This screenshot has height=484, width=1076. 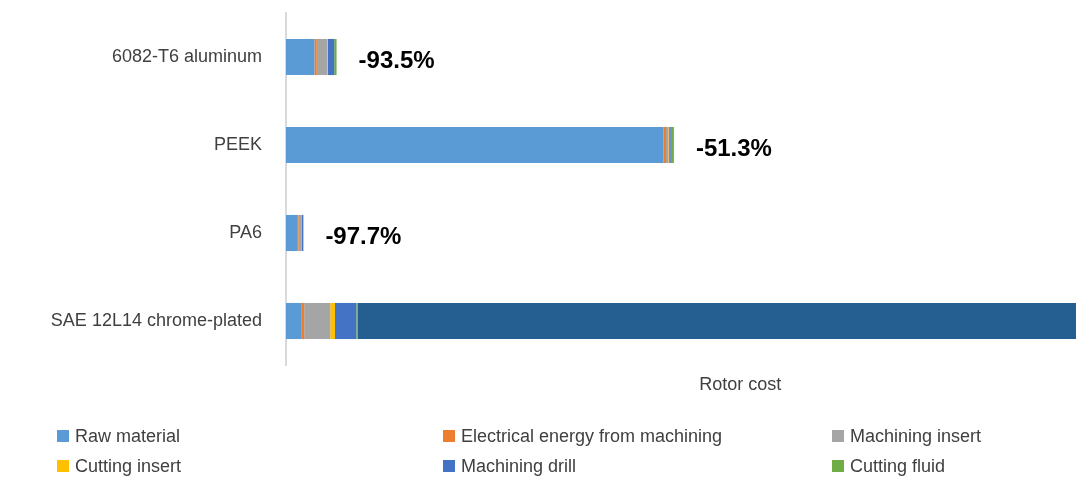 What do you see at coordinates (916, 436) in the screenshot?
I see `legend-label: Machining insert` at bounding box center [916, 436].